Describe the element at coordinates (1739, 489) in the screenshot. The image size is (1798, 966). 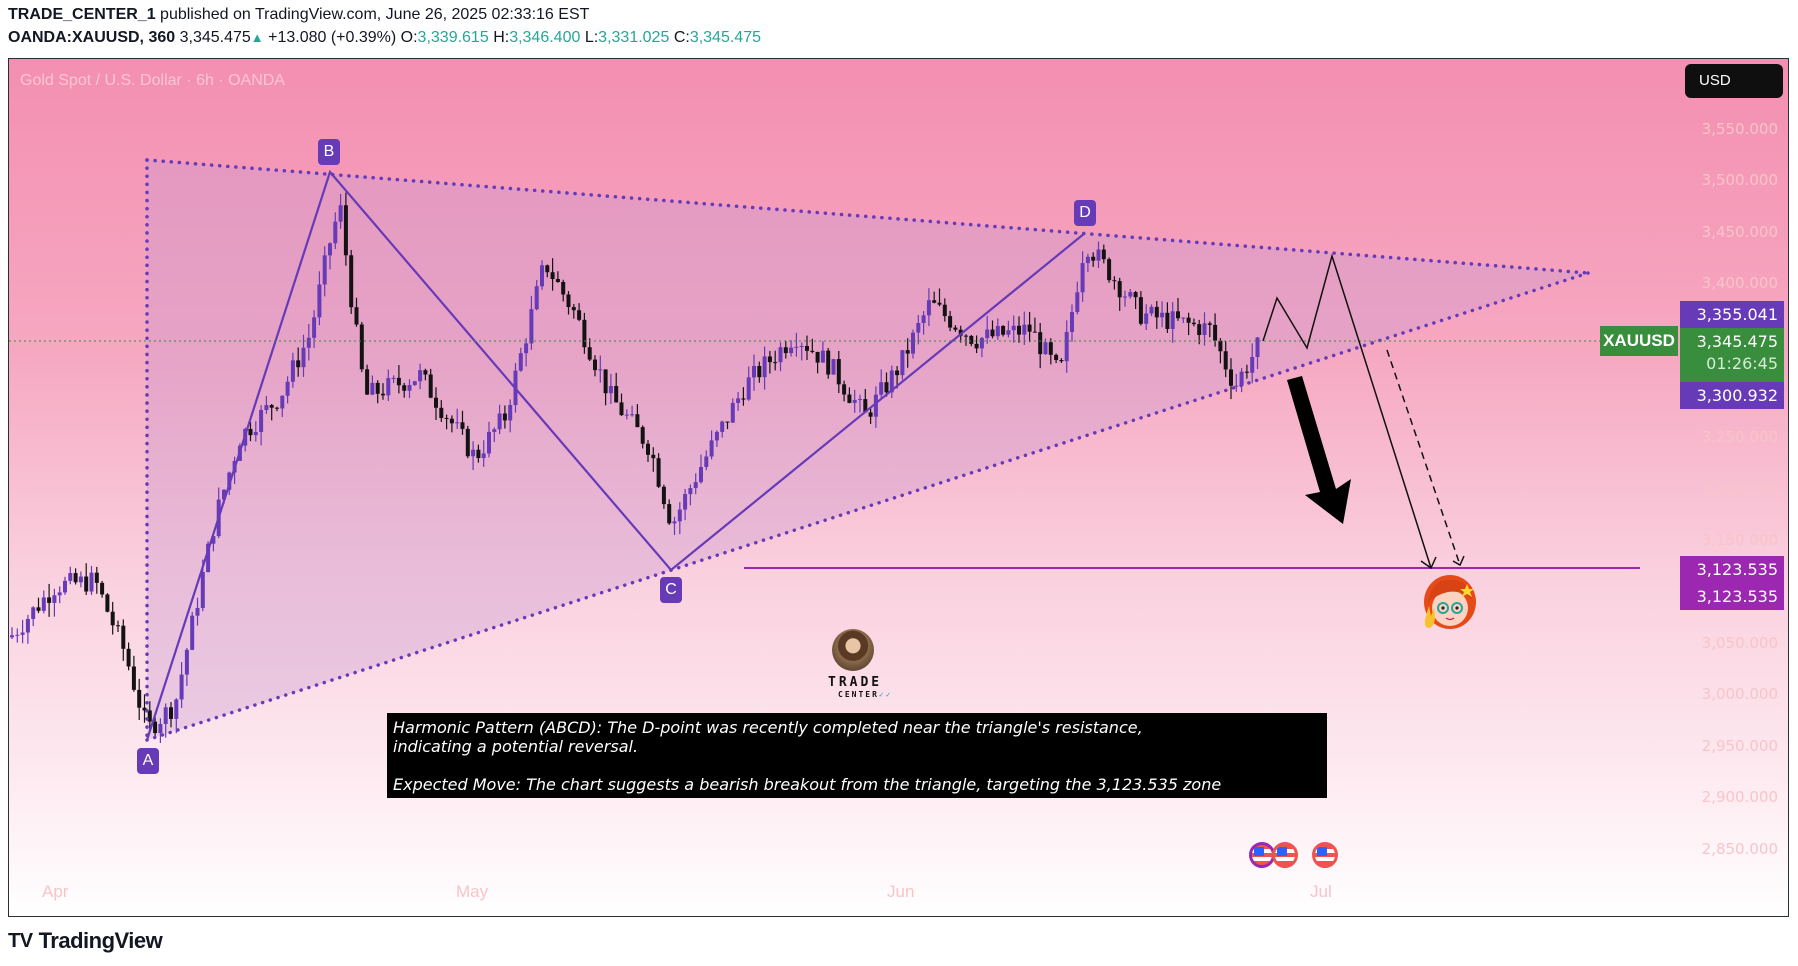
I see `price-axis-label: 3,200.000` at that location.